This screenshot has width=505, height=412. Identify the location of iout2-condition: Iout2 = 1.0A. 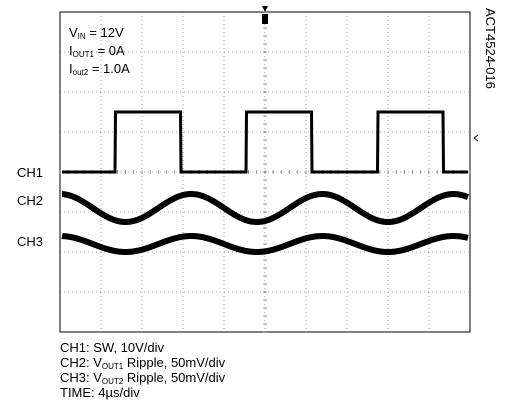
(99, 69).